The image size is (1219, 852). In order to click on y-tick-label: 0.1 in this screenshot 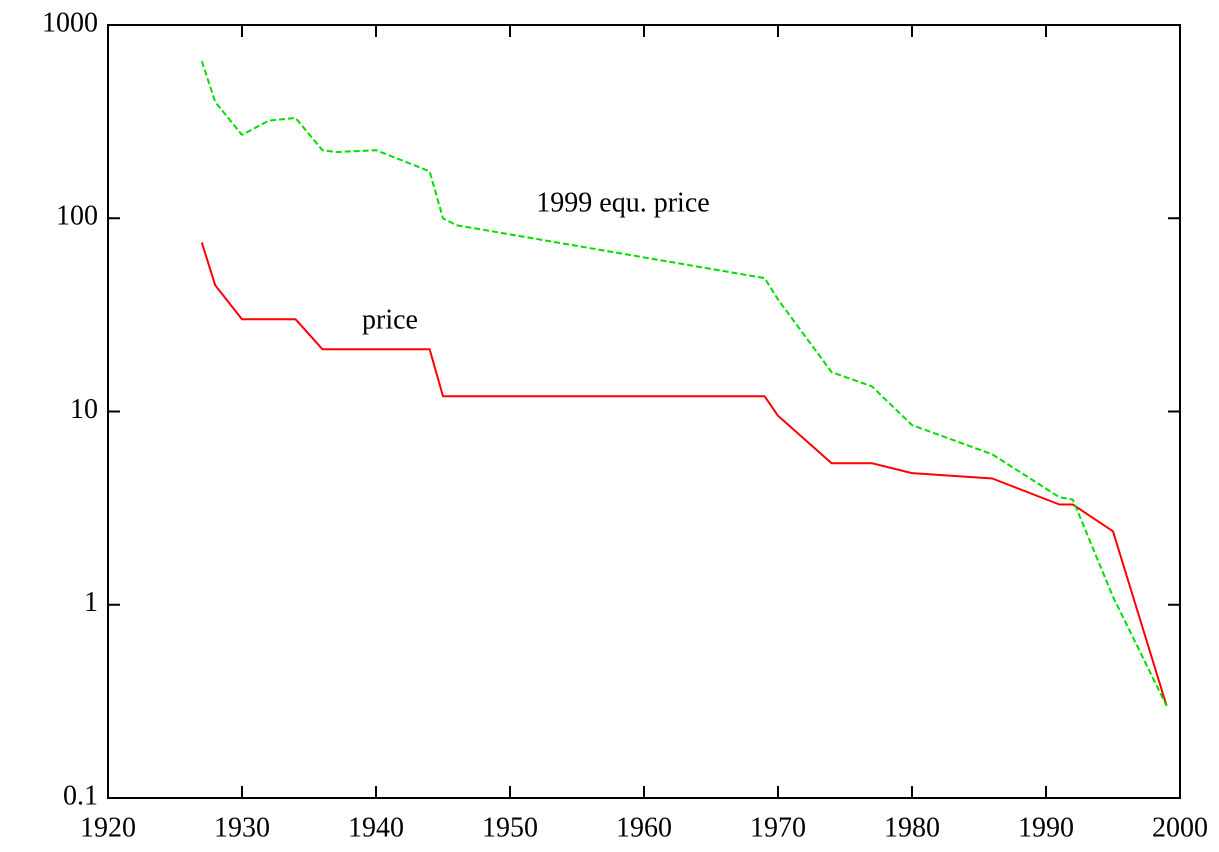, I will do `click(80, 795)`.